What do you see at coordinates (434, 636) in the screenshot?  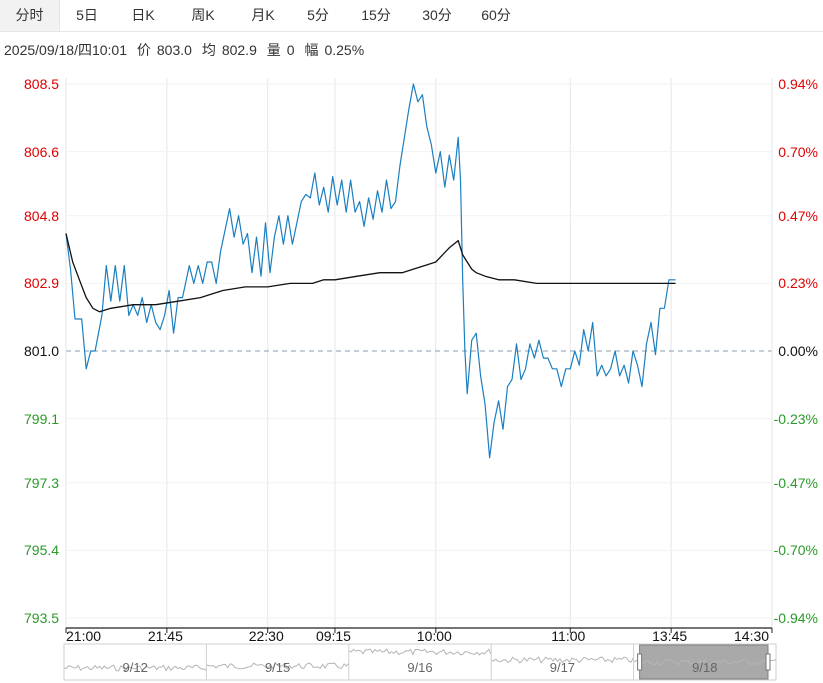 I see `x-time-tick-label: 10:00` at bounding box center [434, 636].